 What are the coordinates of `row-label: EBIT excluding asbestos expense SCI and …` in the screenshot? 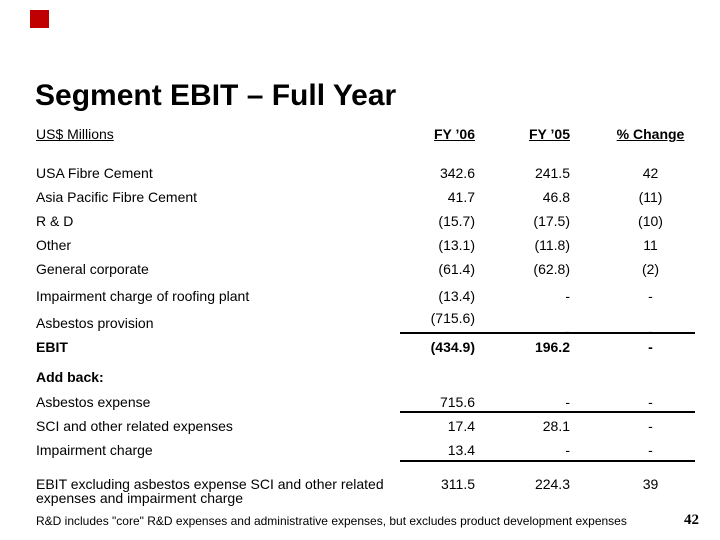 It's located at (210, 491).